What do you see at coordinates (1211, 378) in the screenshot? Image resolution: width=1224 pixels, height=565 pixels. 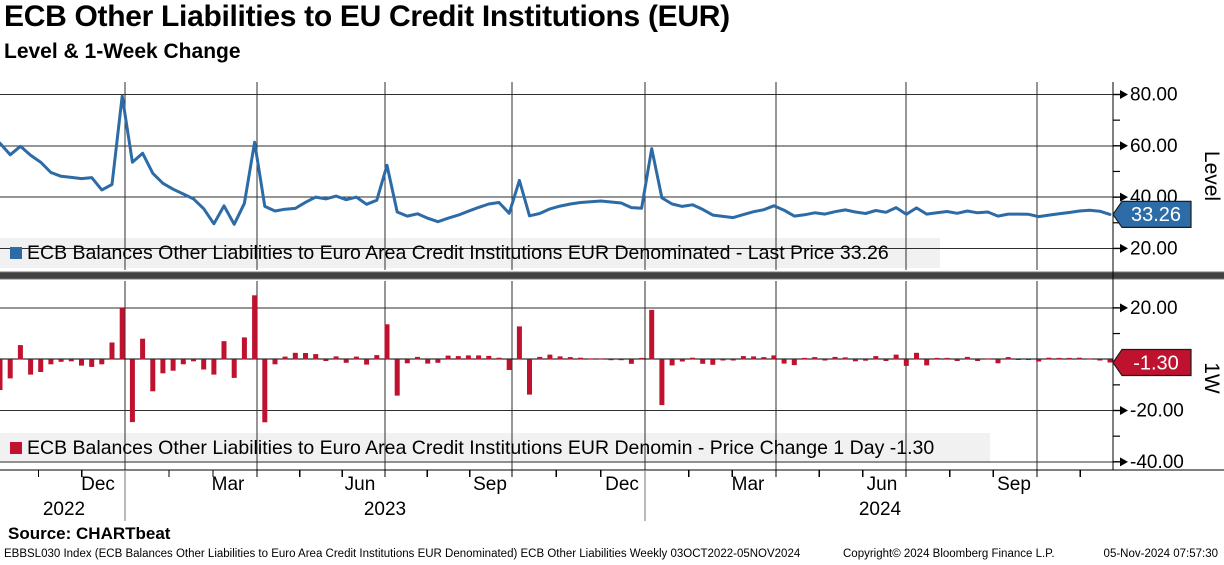 I see `change-axis-title: 1W` at bounding box center [1211, 378].